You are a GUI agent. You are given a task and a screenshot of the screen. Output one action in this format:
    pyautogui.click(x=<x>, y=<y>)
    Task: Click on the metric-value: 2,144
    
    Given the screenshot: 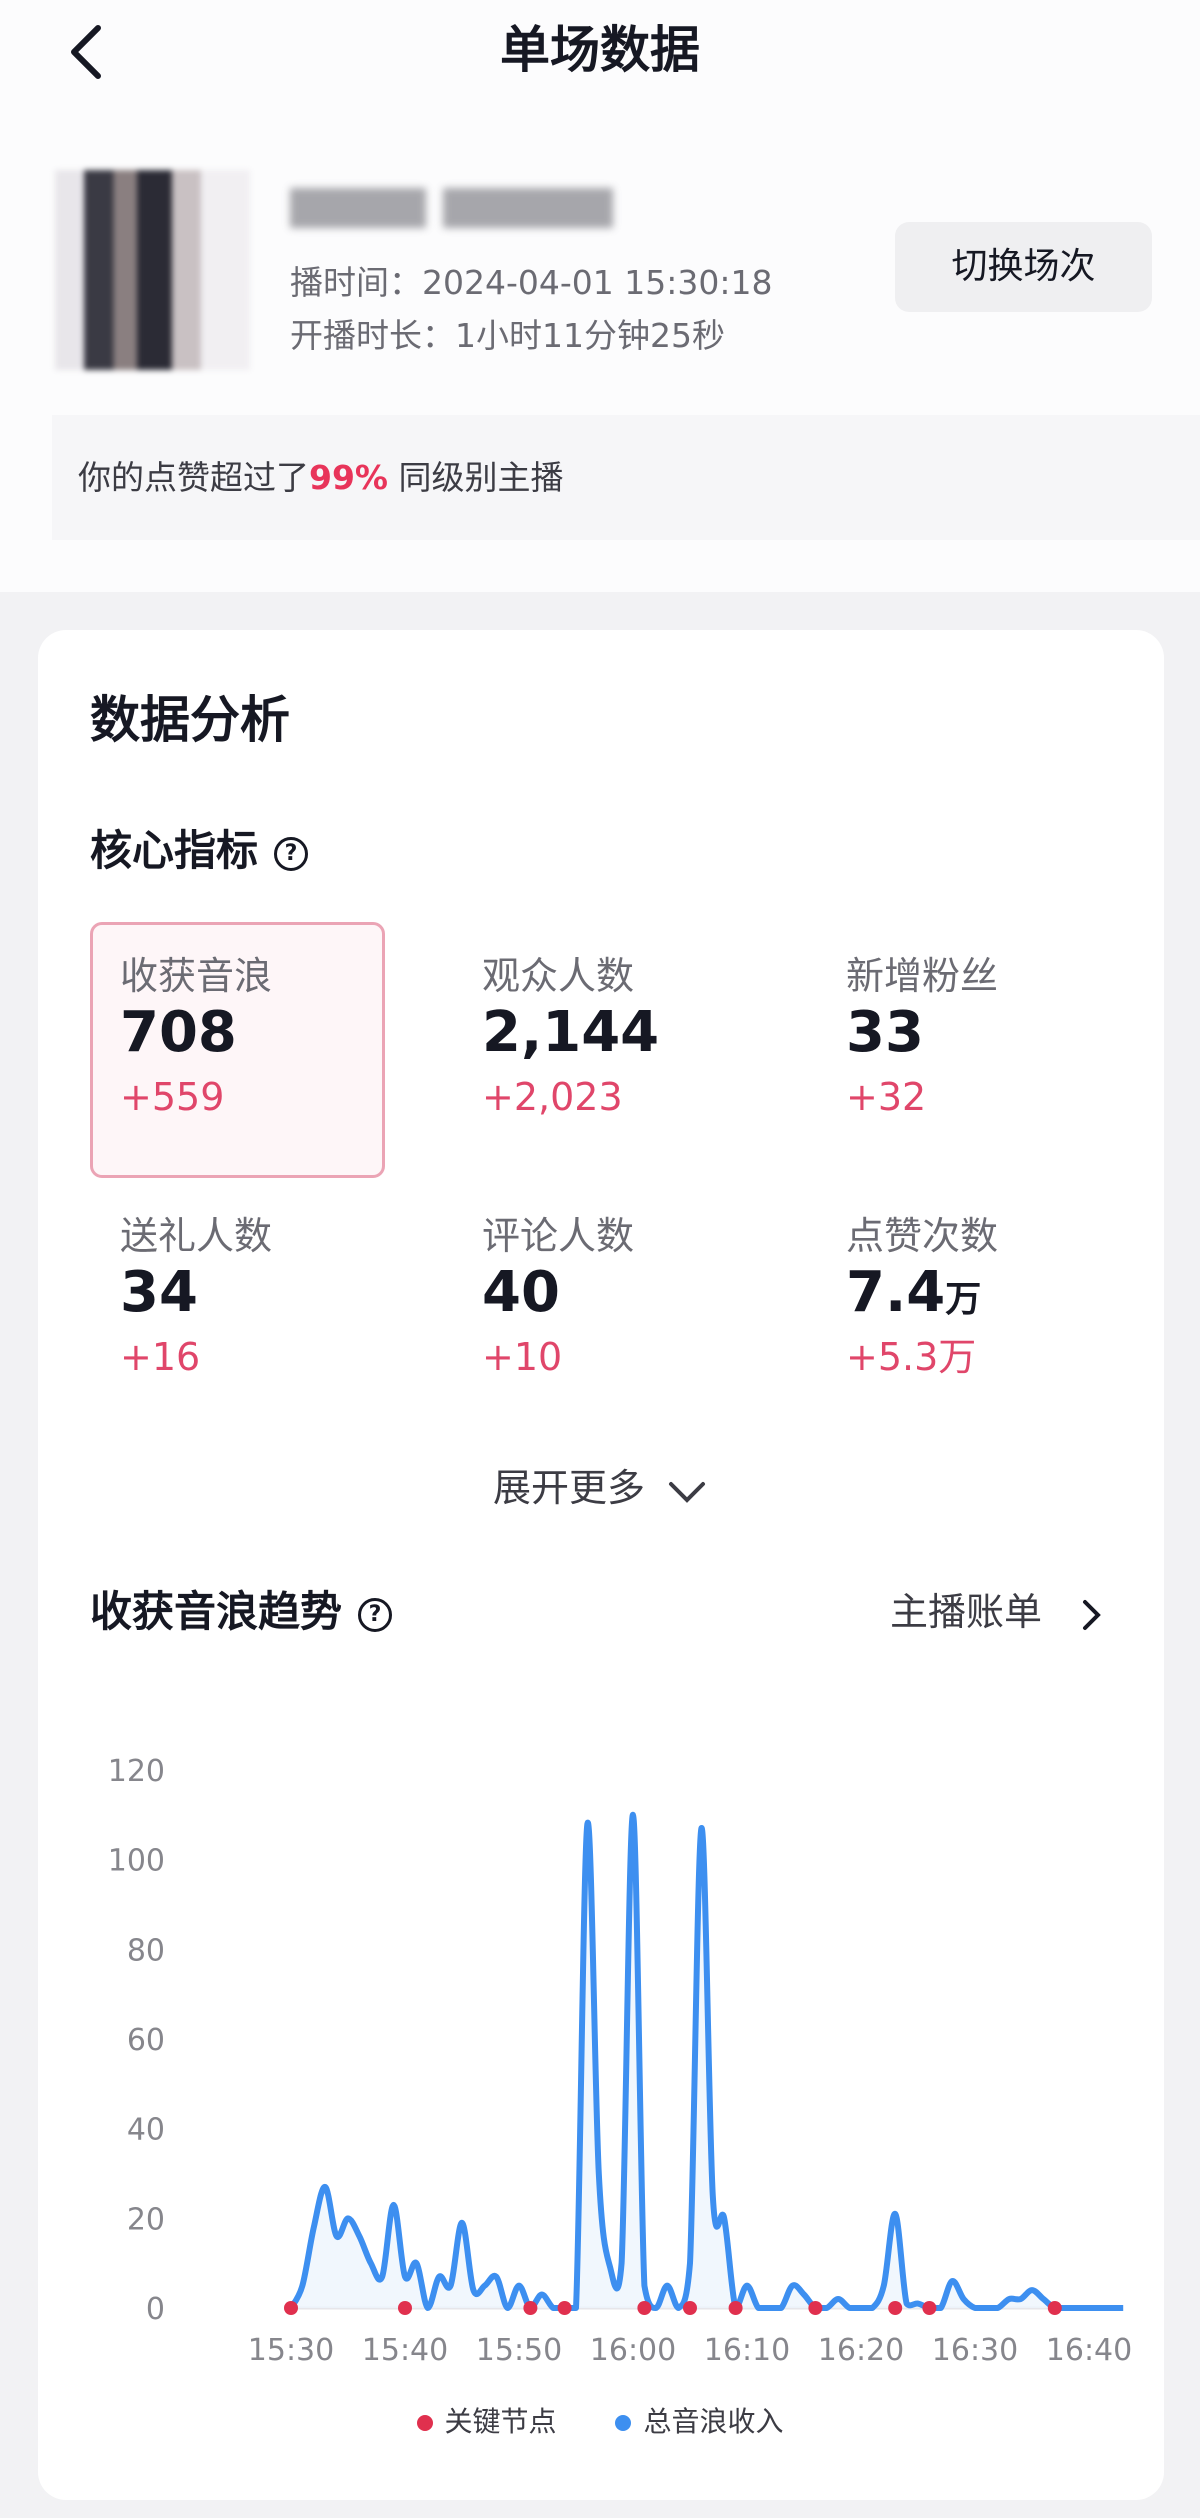 What is the action you would take?
    pyautogui.click(x=570, y=1036)
    